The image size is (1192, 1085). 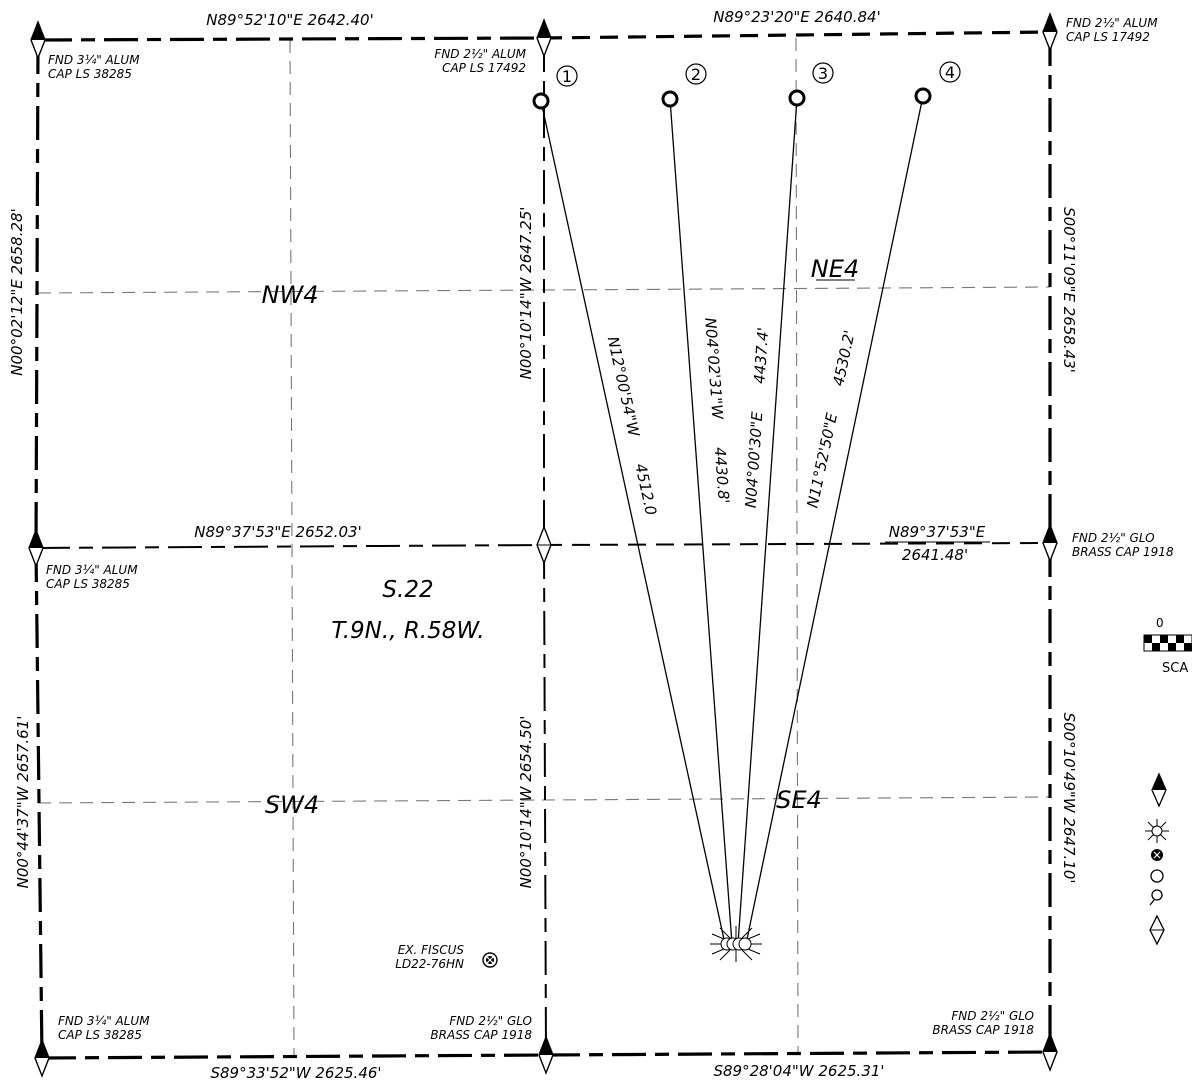 I want to click on well-4-label: N11°52'50"E4530.2', so click(x=830, y=419).